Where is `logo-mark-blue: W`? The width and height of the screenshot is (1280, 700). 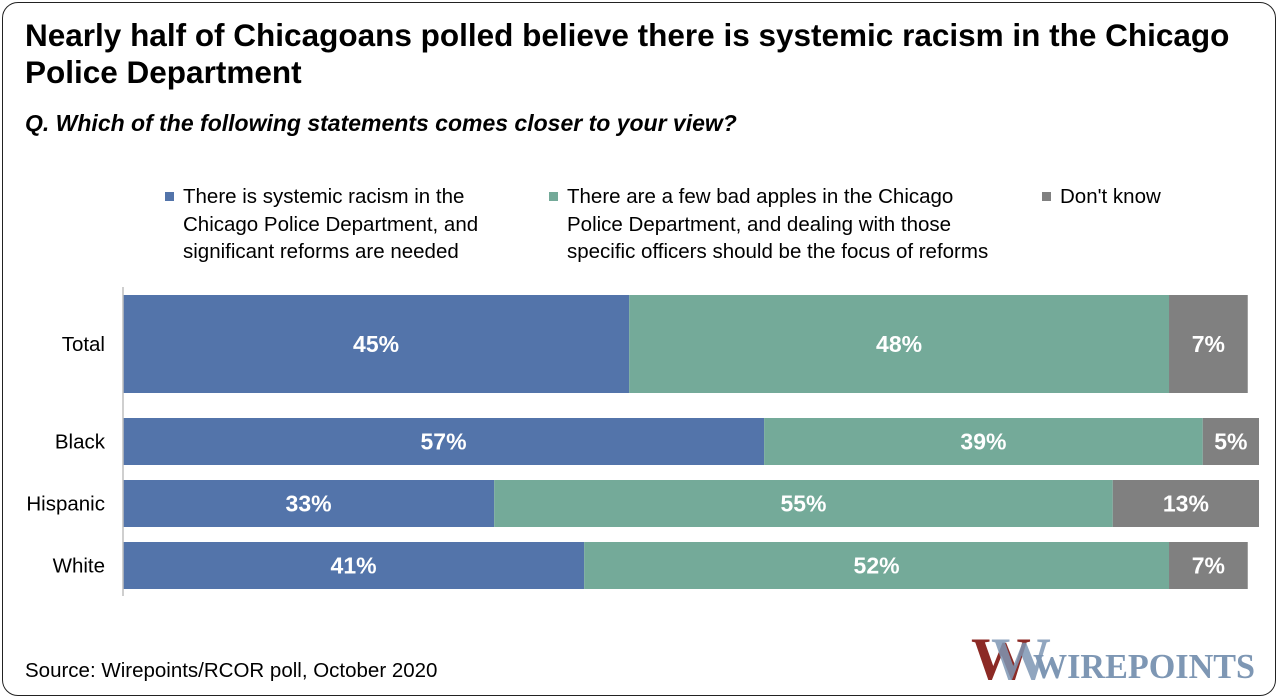
logo-mark-blue: W is located at coordinates (1021, 656).